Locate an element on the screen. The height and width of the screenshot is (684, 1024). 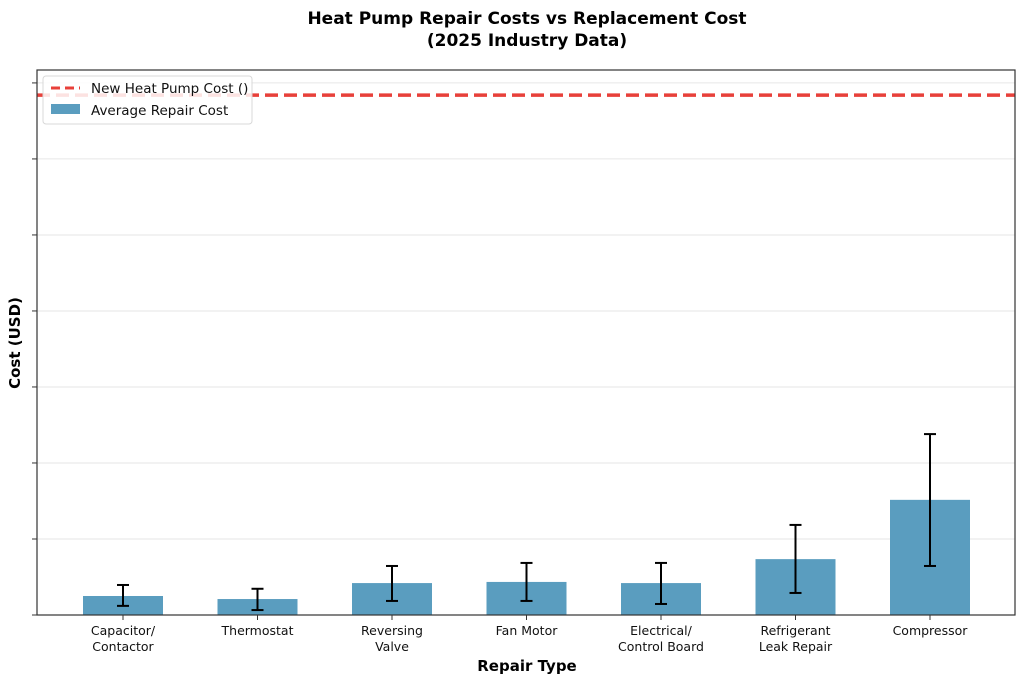
x-tick-label: Control Board is located at coordinates (661, 646).